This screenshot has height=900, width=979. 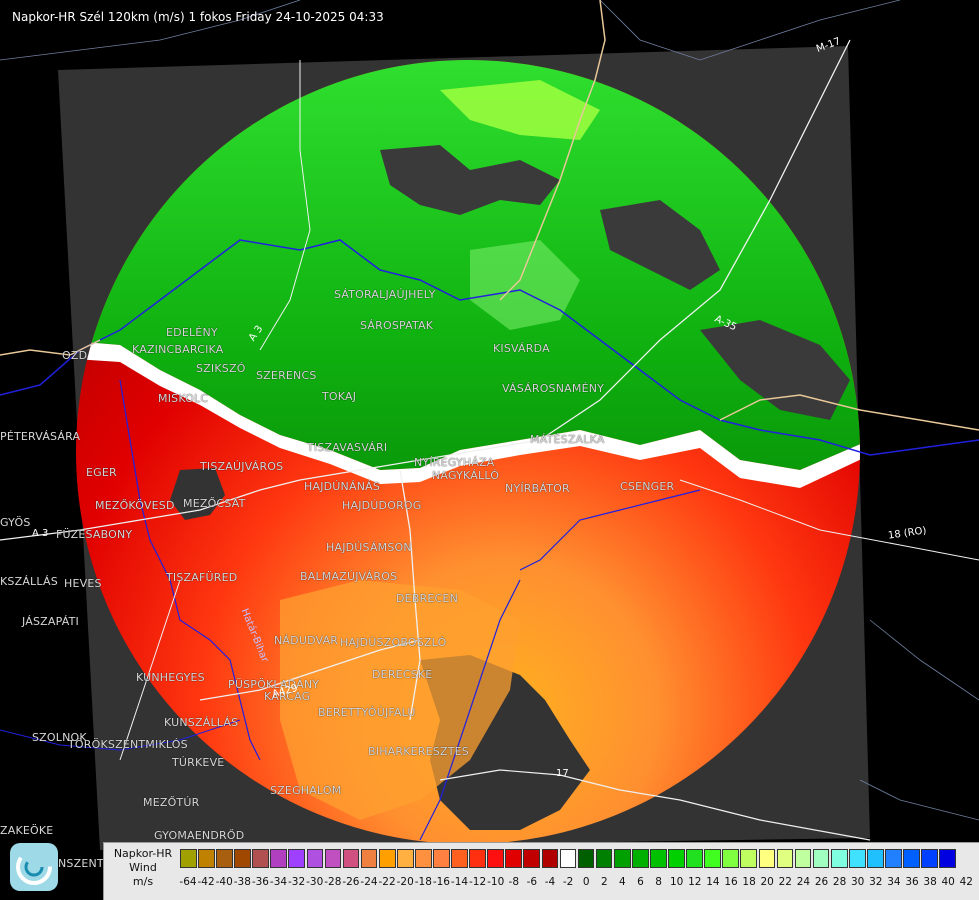 What do you see at coordinates (197, 494) in the screenshot?
I see `no-data-area` at bounding box center [197, 494].